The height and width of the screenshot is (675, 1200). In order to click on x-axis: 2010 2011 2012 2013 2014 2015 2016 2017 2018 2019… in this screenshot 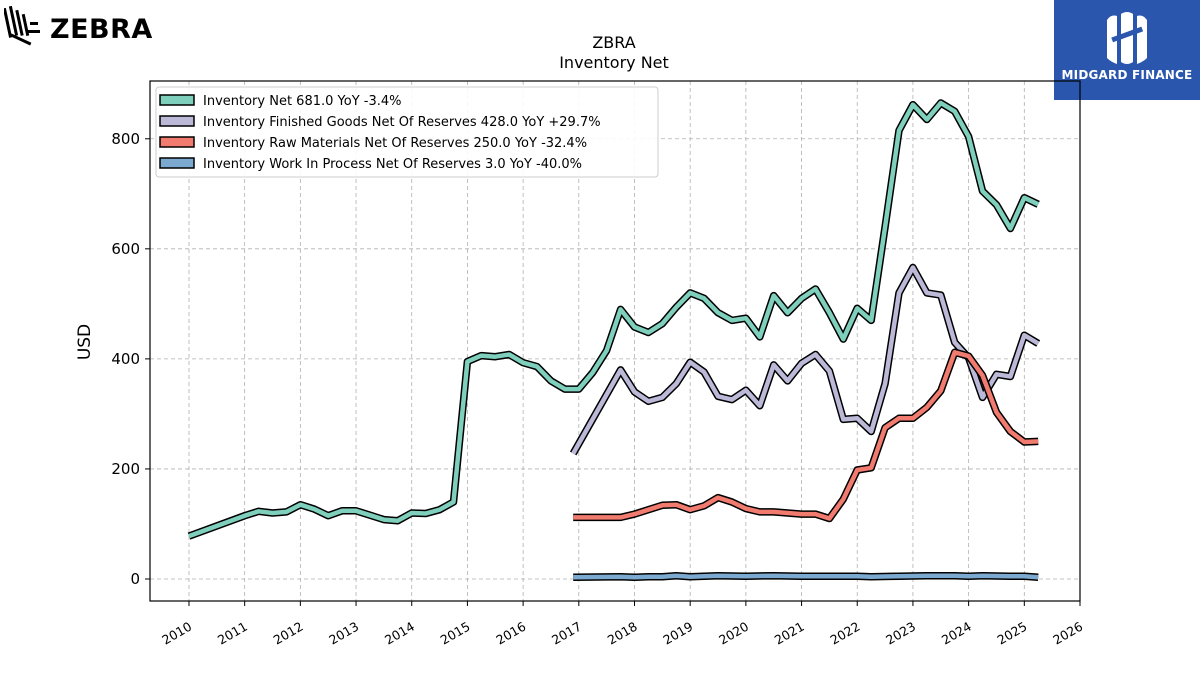, I will do `click(622, 624)`.